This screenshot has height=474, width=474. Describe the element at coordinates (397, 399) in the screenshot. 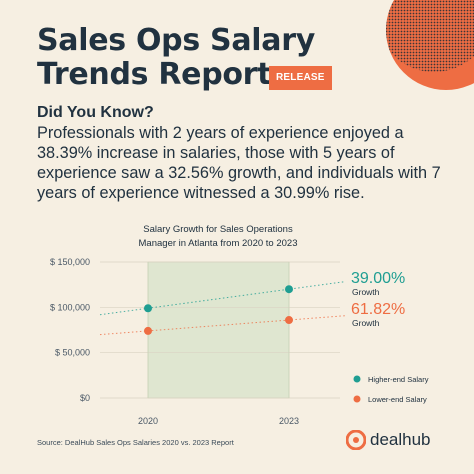

I see `legend-label: Lower-end Salary` at that location.